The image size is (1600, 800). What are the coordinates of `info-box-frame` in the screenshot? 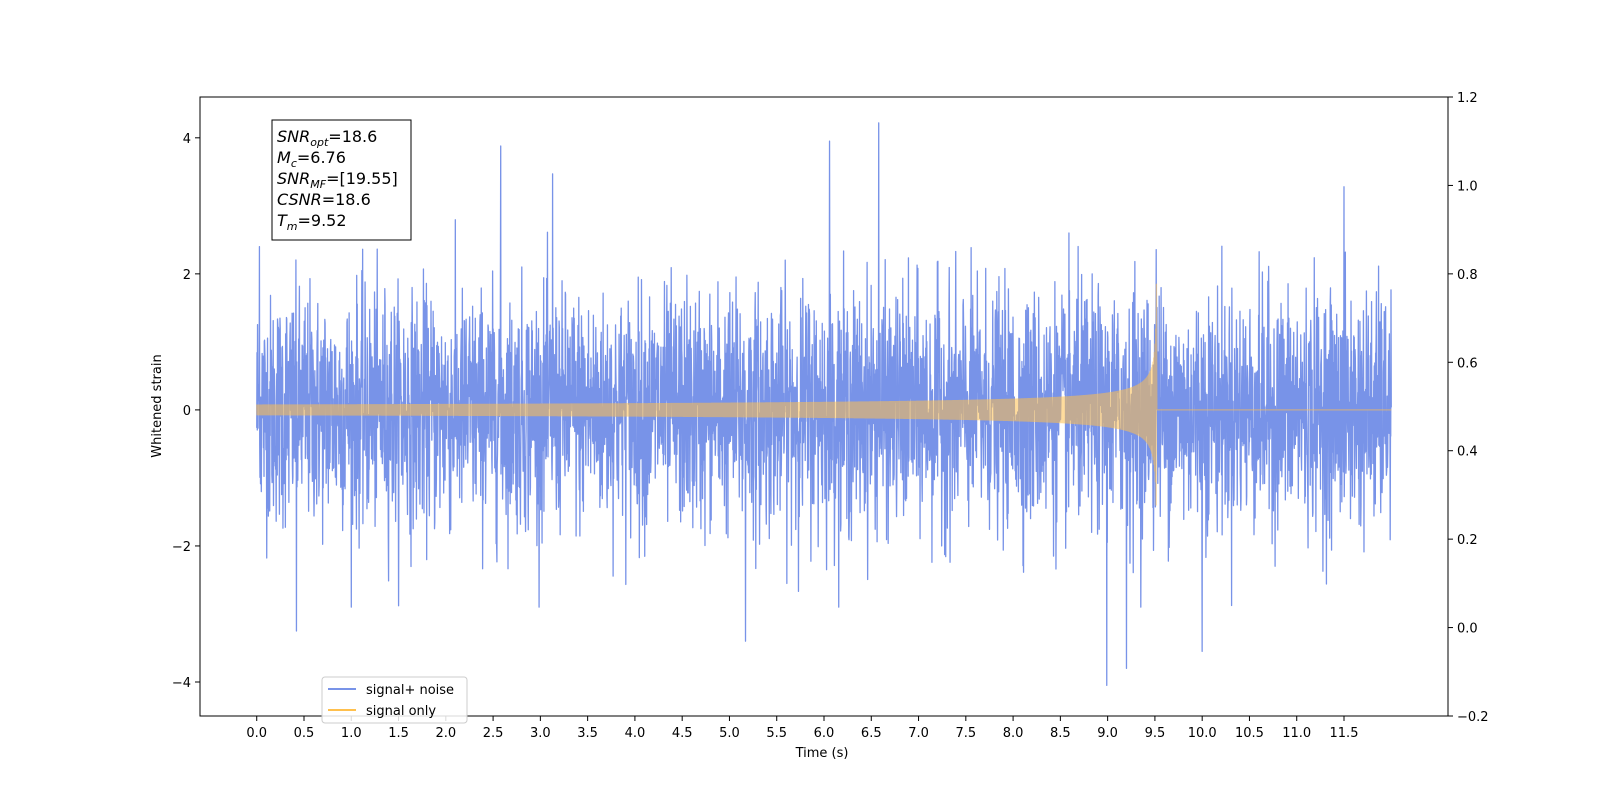 It's located at (341, 180).